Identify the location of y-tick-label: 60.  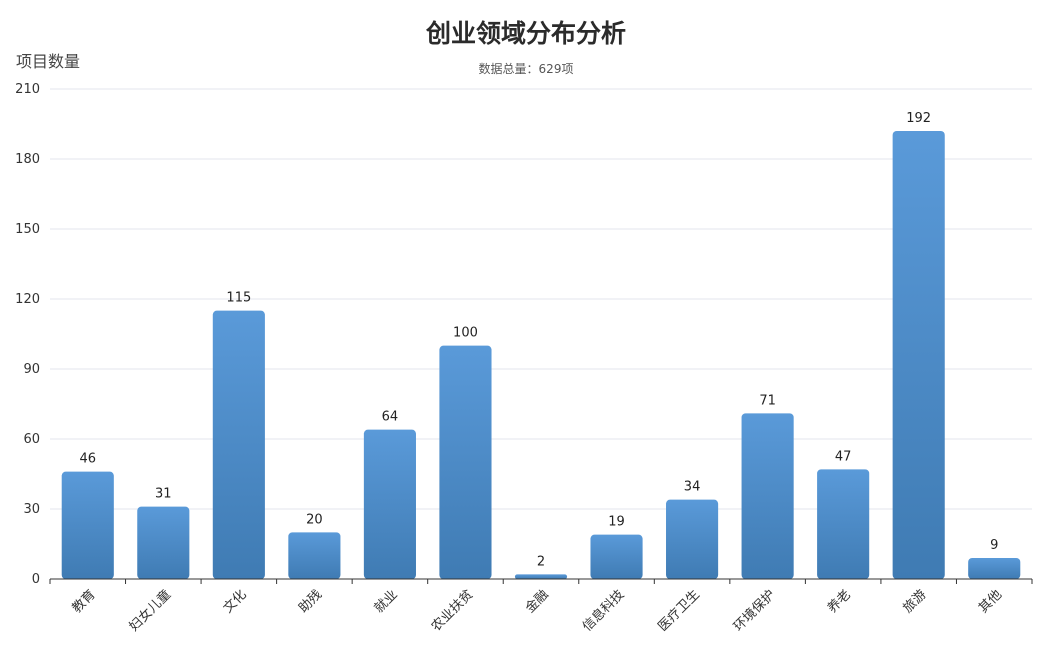
(31, 439).